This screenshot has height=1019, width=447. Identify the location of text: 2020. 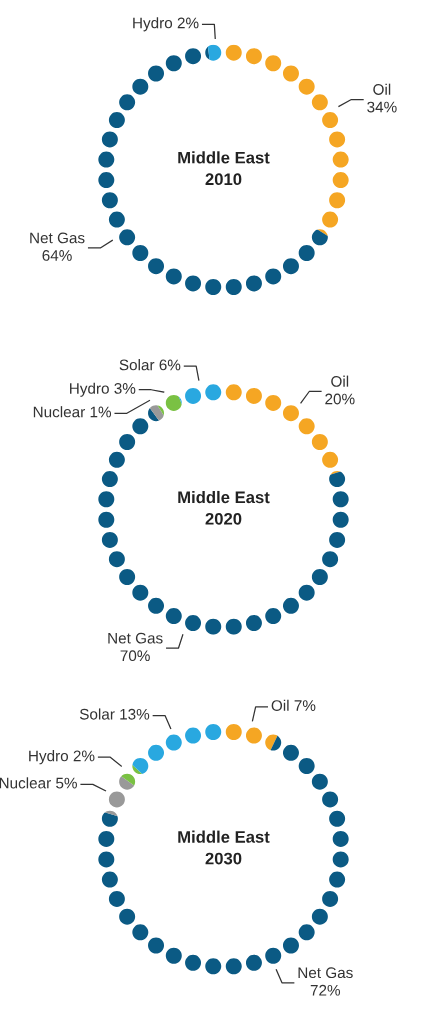
(223, 518).